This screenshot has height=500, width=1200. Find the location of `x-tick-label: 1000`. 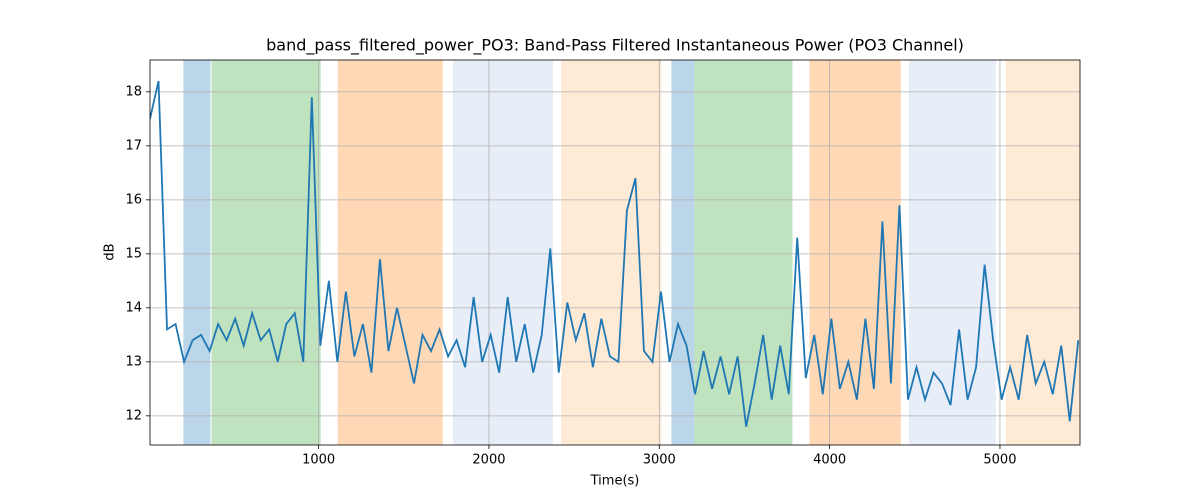

x-tick-label: 1000 is located at coordinates (318, 460).